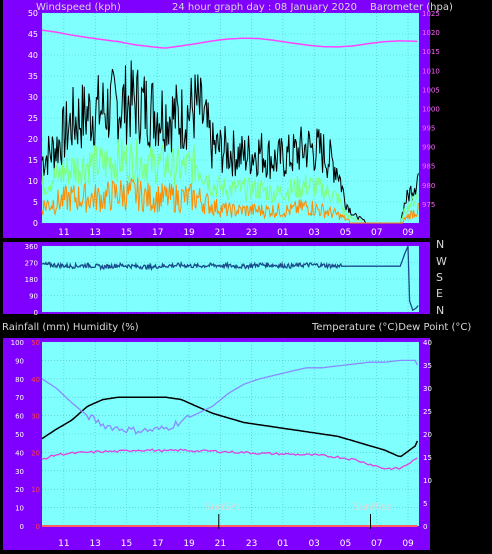 The image size is (492, 554). What do you see at coordinates (425, 504) in the screenshot?
I see `temperature-tick-label-1: 5` at bounding box center [425, 504].